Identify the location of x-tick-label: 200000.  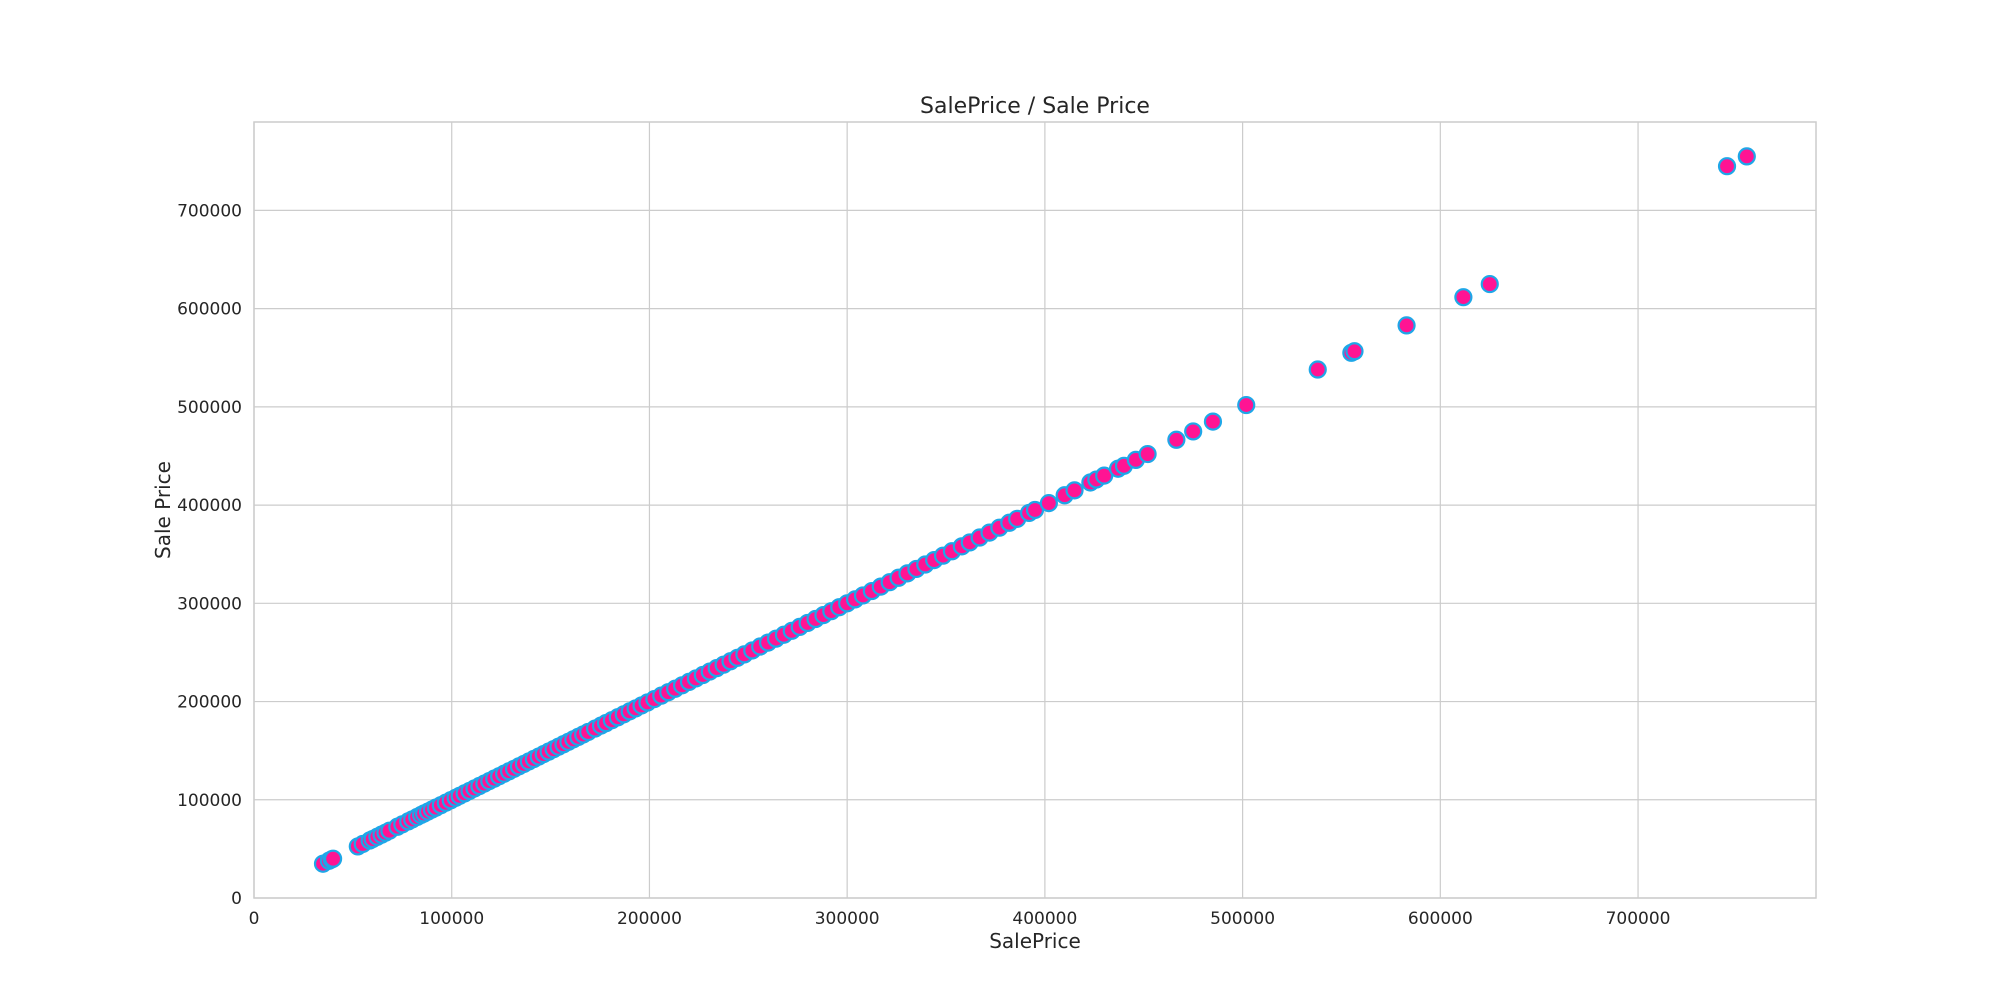
(649, 919).